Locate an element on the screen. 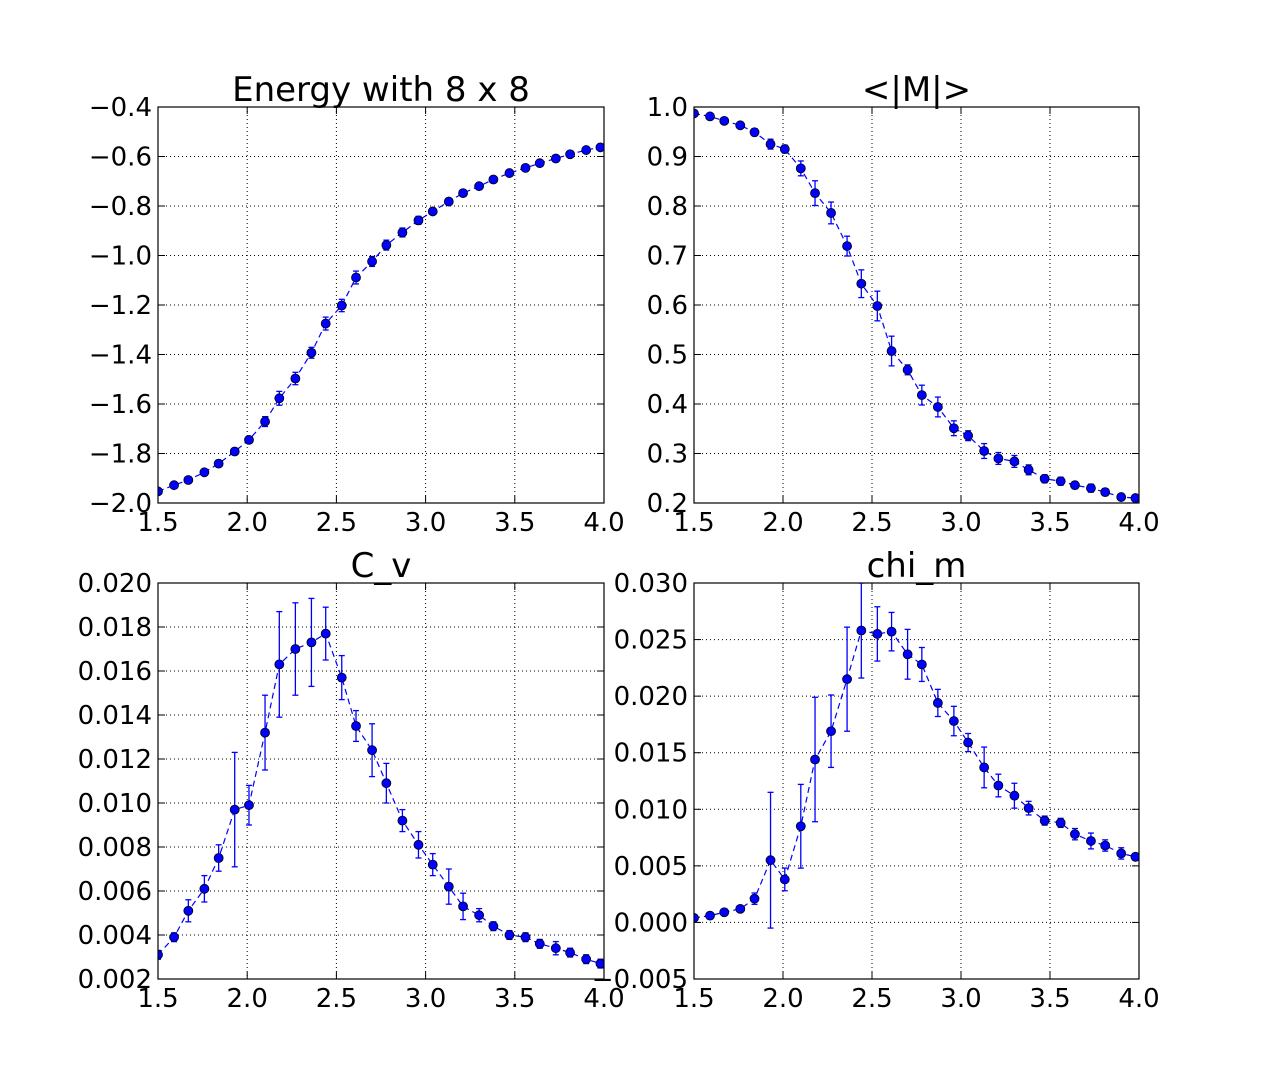 The height and width of the screenshot is (1088, 1265). chart-3-y-tick-label: 0.005 is located at coordinates (651, 867).